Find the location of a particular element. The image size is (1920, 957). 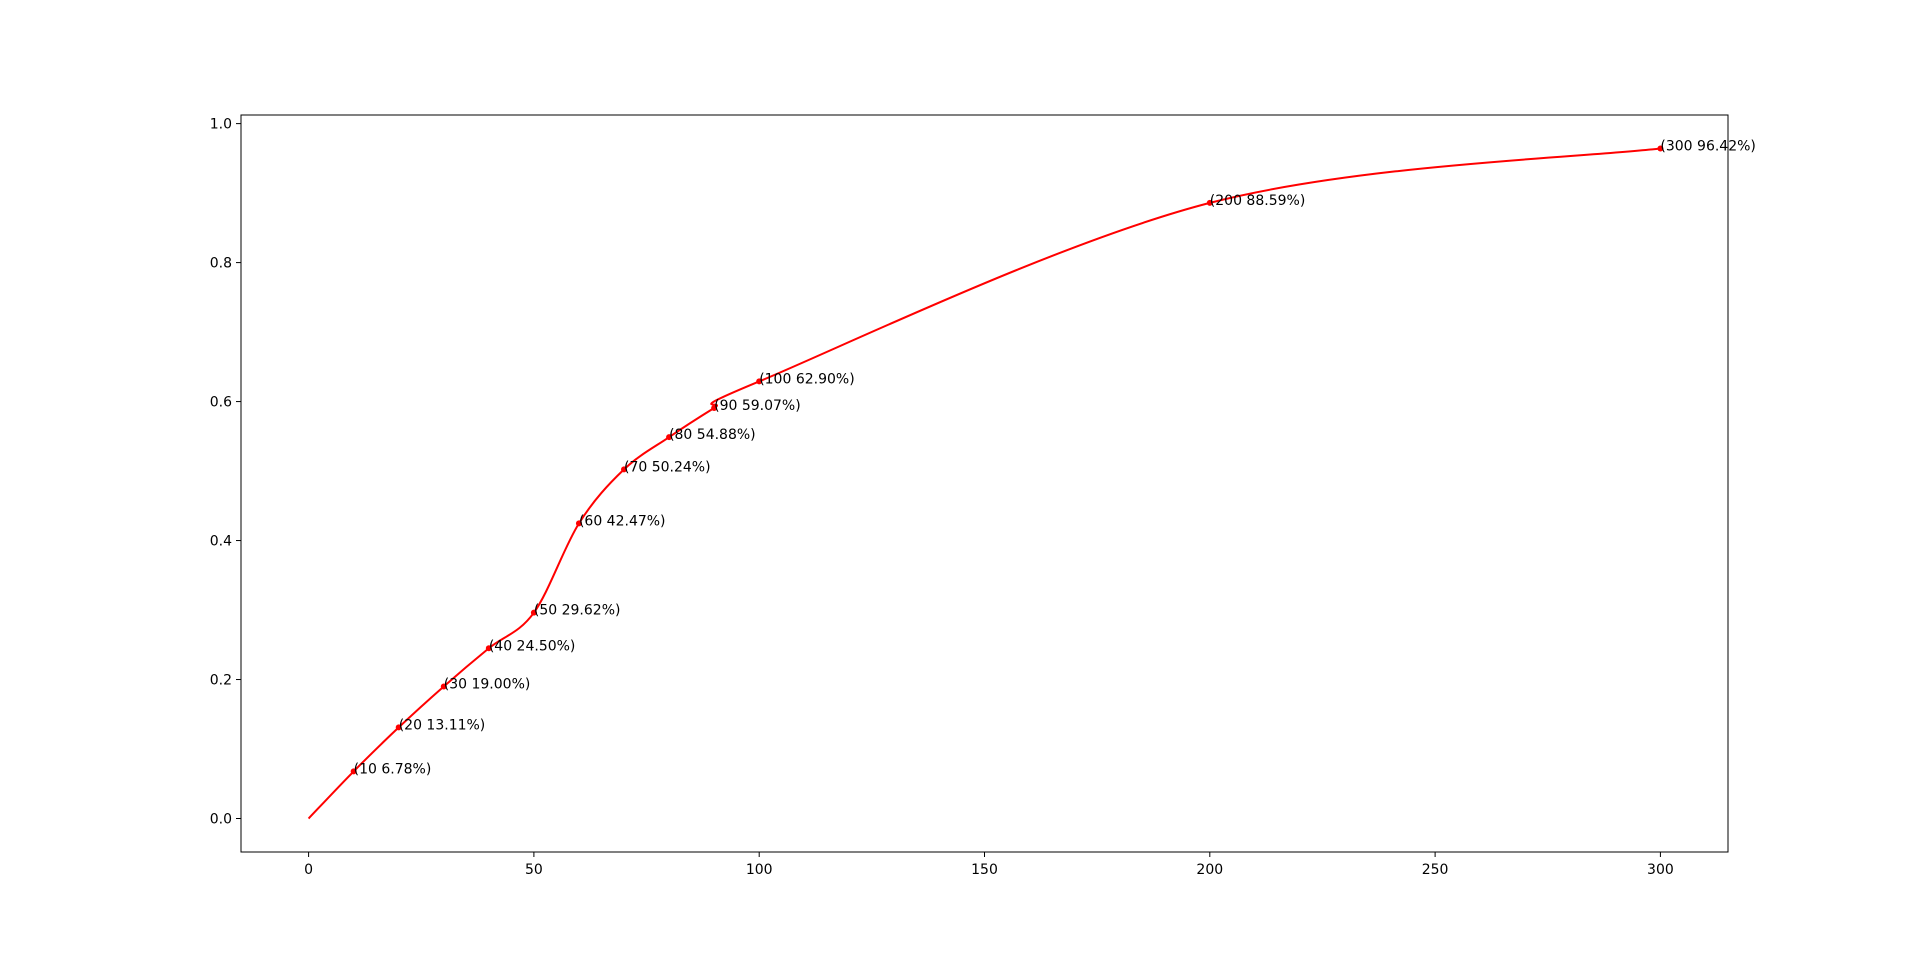

x-tick-label: 100 is located at coordinates (759, 870).